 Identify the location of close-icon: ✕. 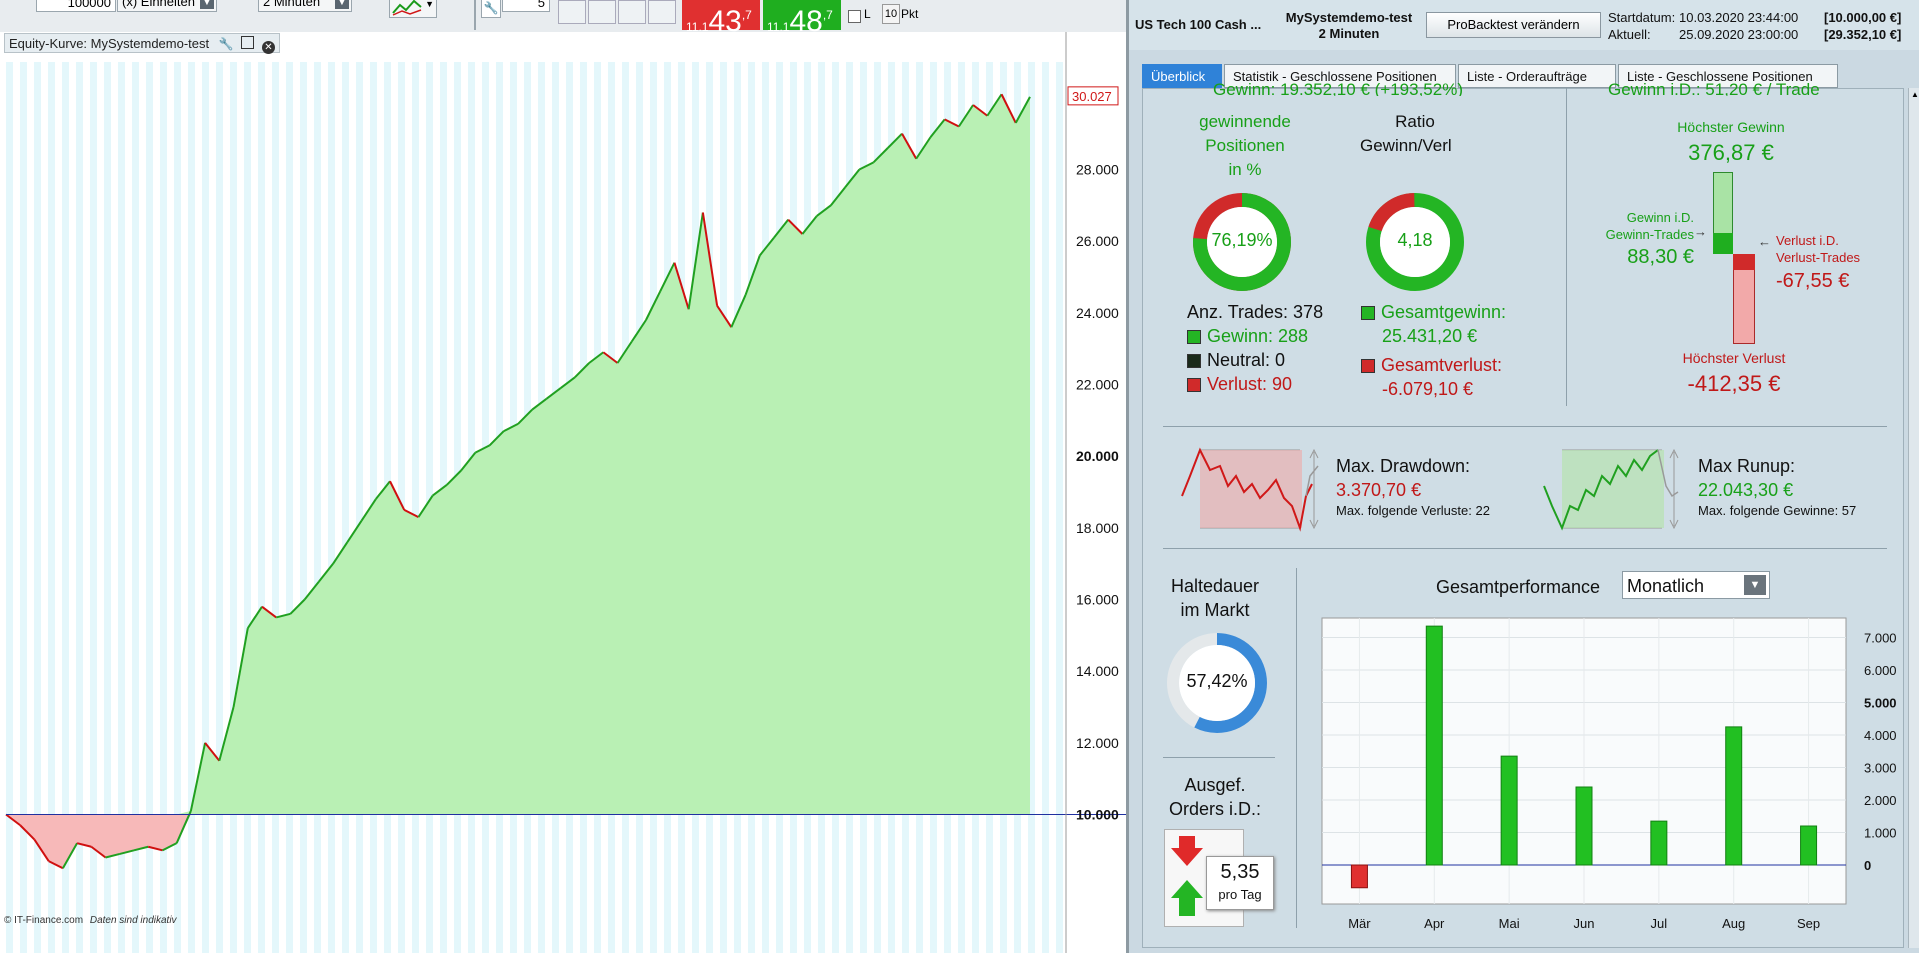
(268, 47).